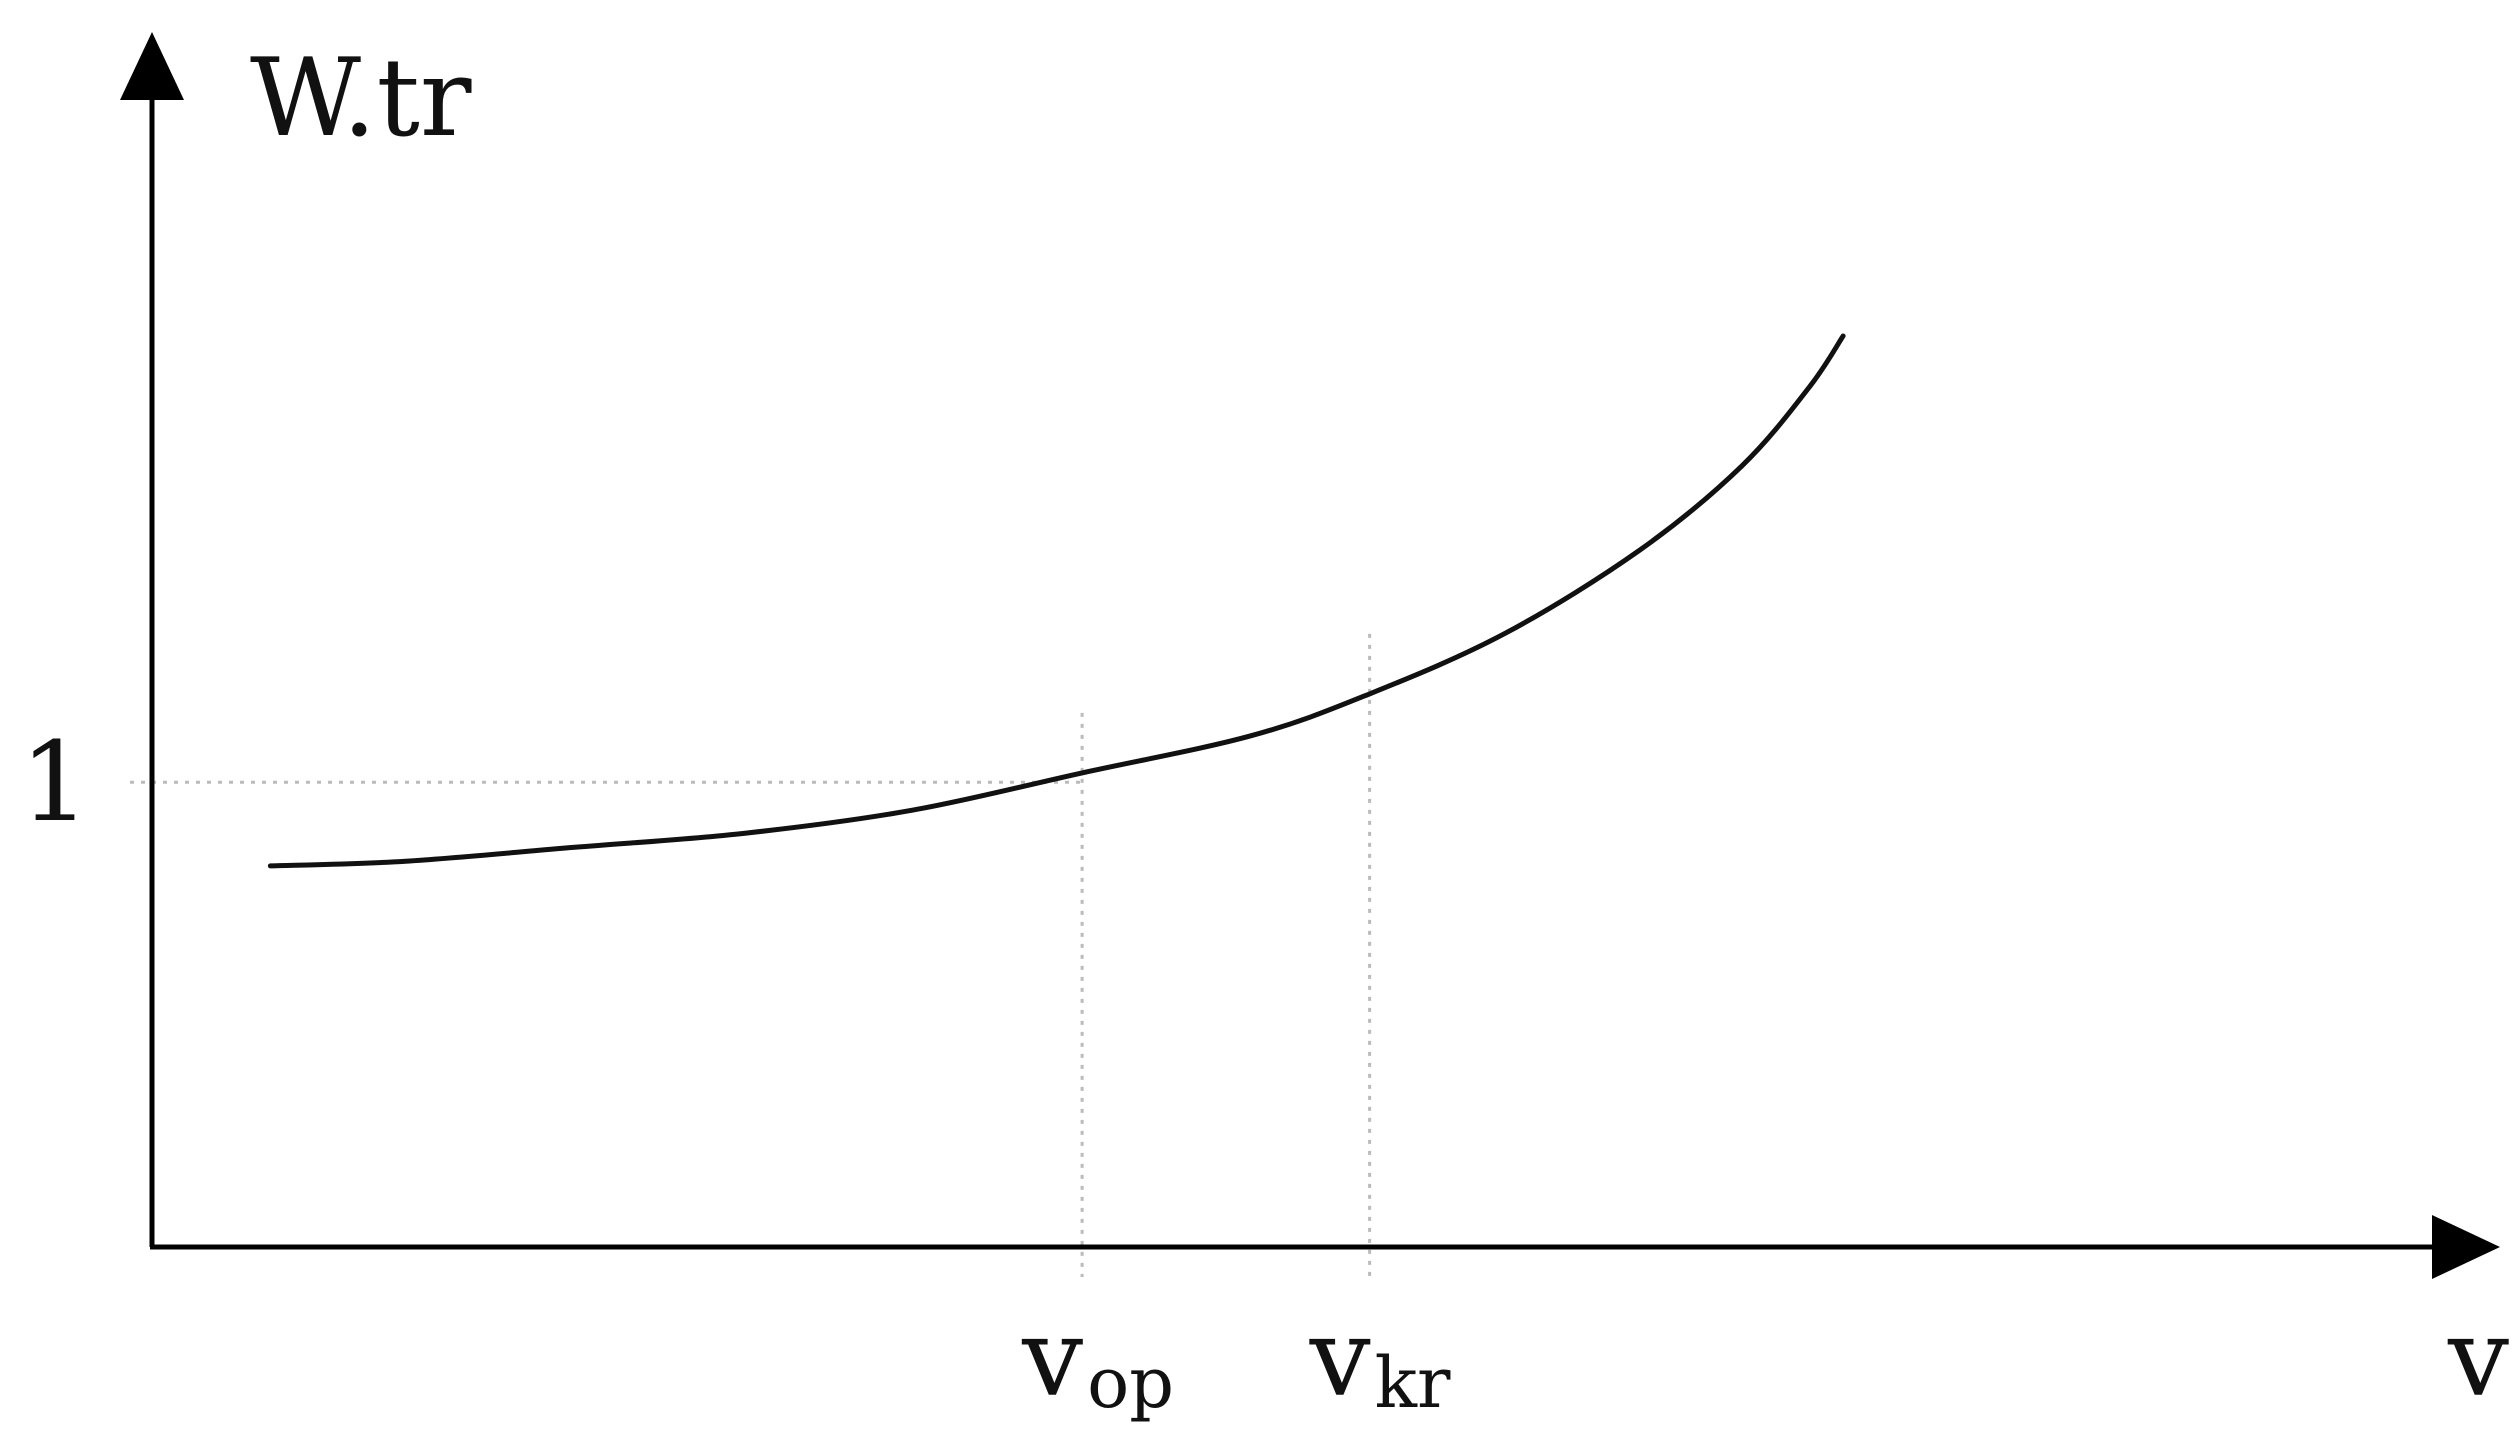 This screenshot has height=1455, width=2517. Describe the element at coordinates (361, 98) in the screenshot. I see `y-axis-label: W.tr` at that location.